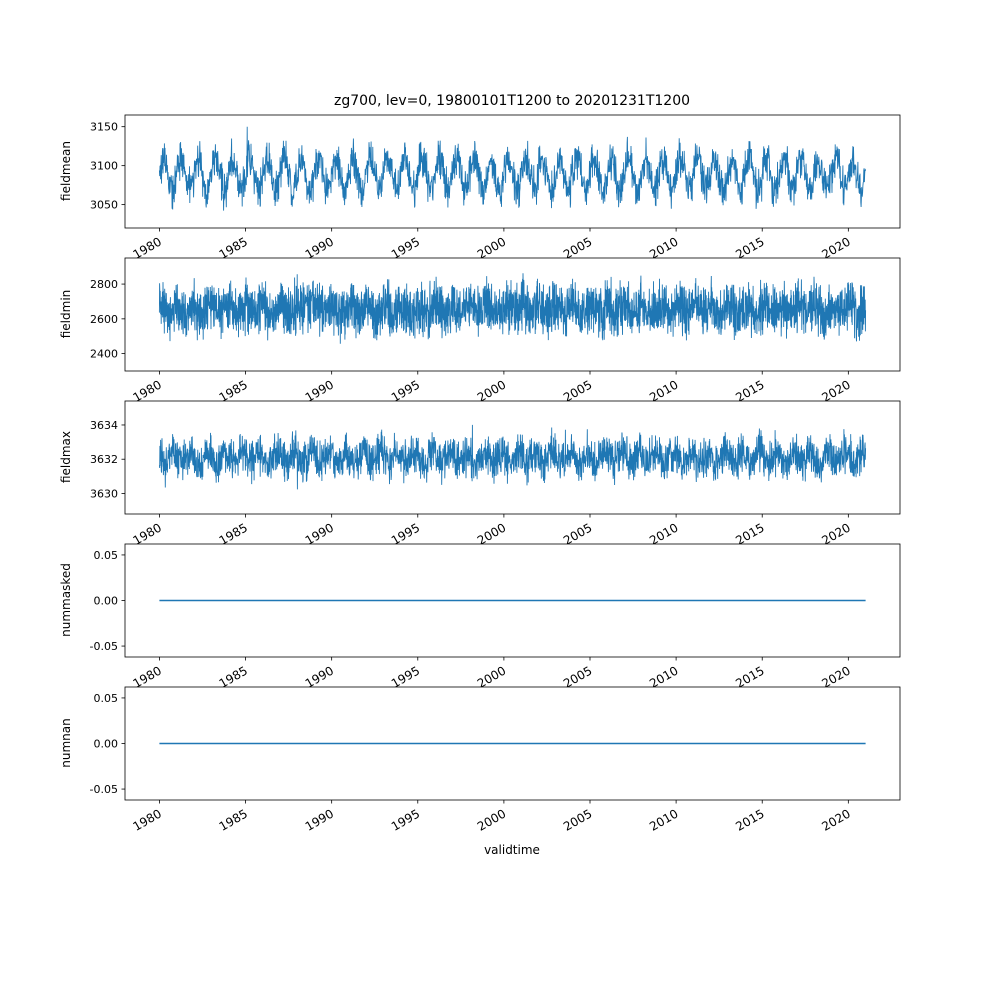 Image resolution: width=1000 pixels, height=1000 pixels. I want to click on y-tick-label: 3632, so click(104, 459).